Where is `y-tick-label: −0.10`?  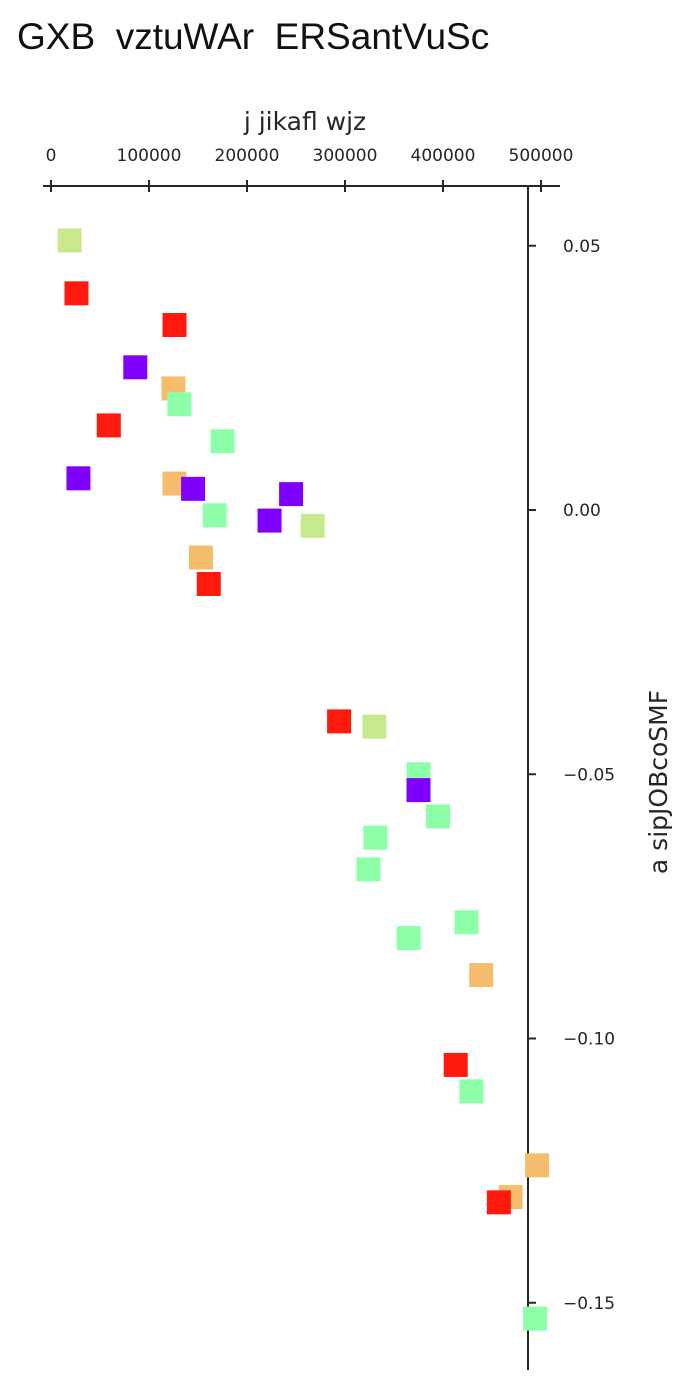 y-tick-label: −0.10 is located at coordinates (589, 1040).